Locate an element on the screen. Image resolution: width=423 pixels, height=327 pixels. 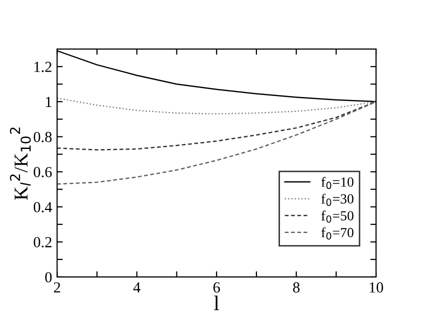
y-tick-label: 0 is located at coordinates (48, 277).